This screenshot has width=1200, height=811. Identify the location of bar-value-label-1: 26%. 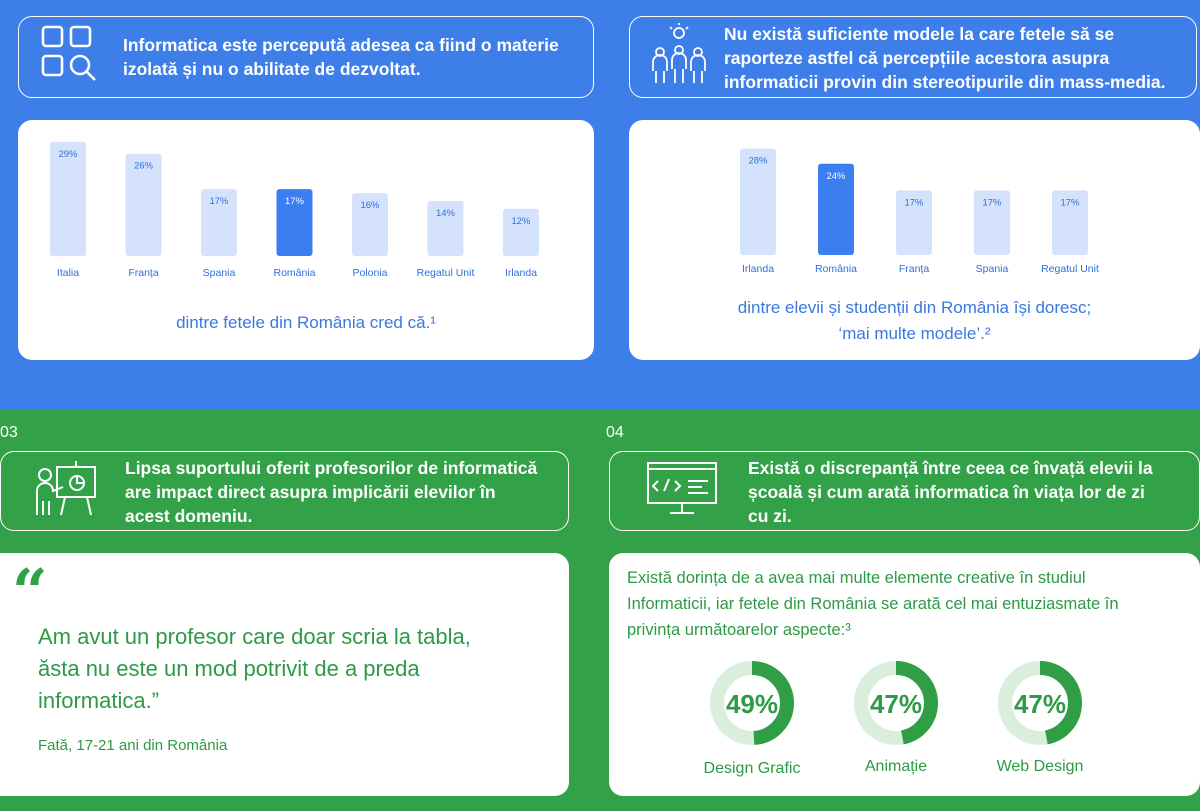
(144, 166).